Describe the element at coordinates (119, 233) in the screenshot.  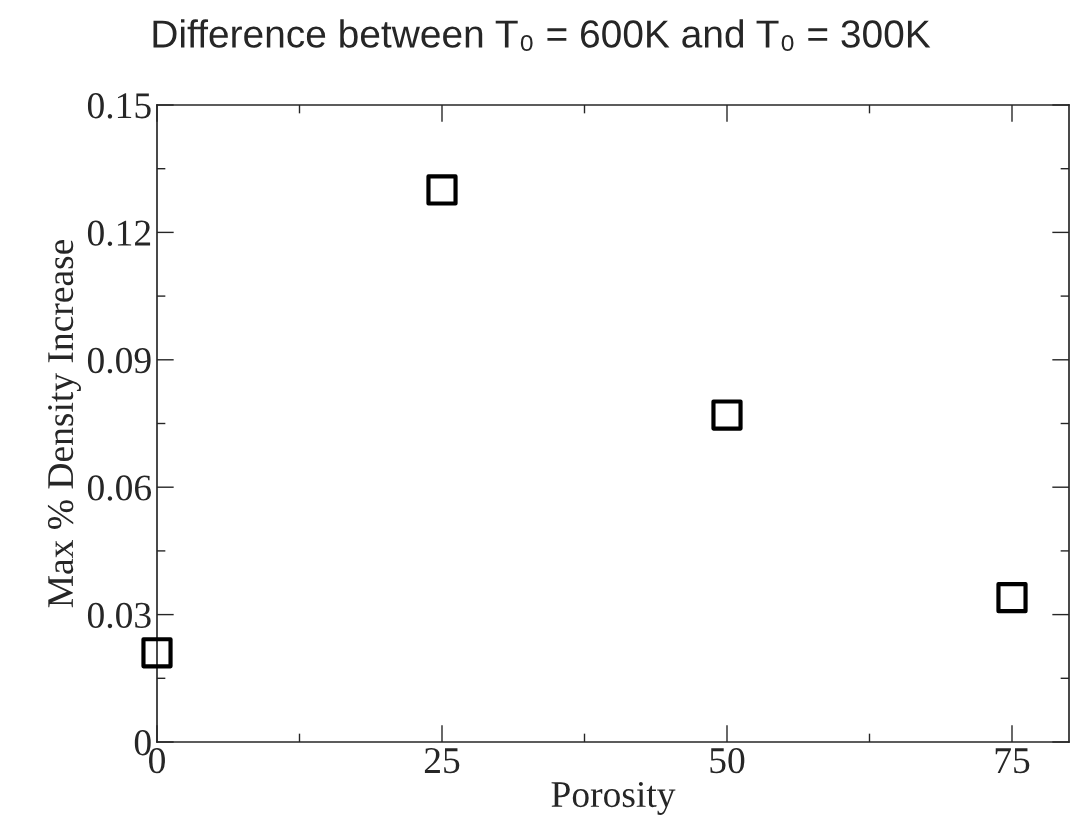
I see `y-tick-label: 0.12` at that location.